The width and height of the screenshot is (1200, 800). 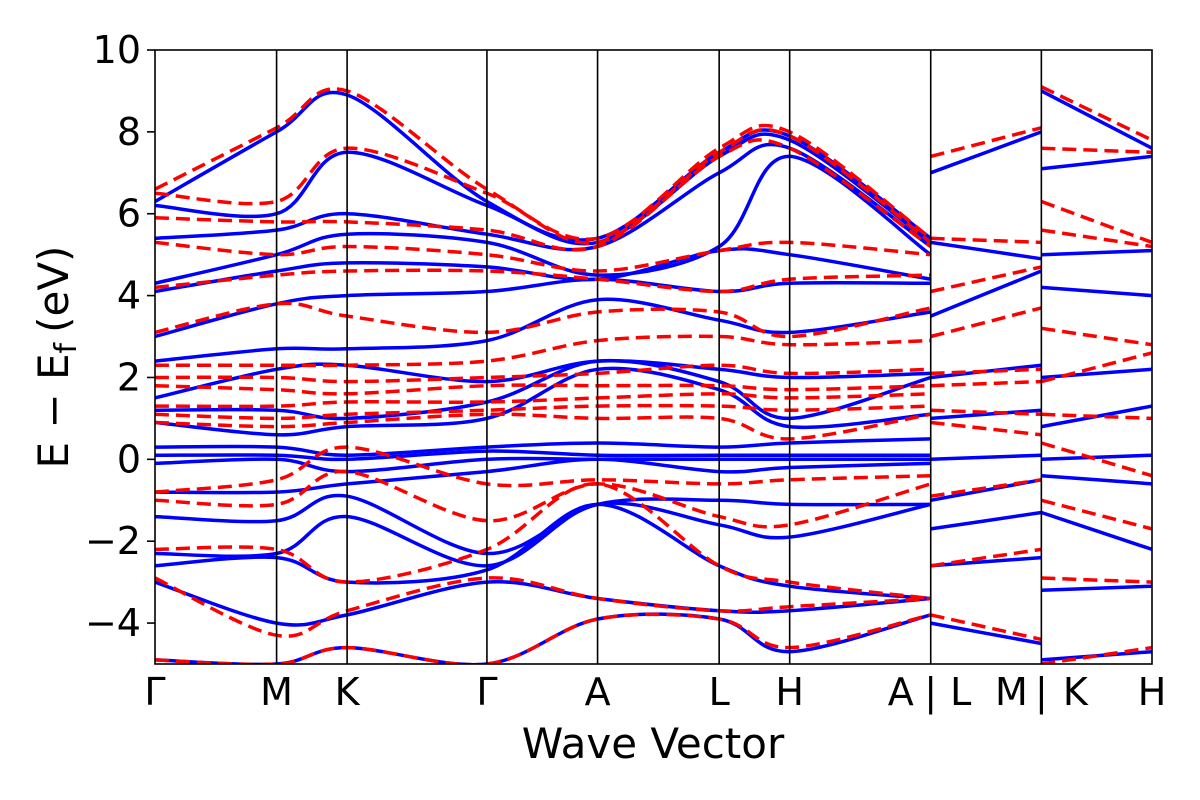 I want to click on y-tick-label: 4, so click(x=129, y=296).